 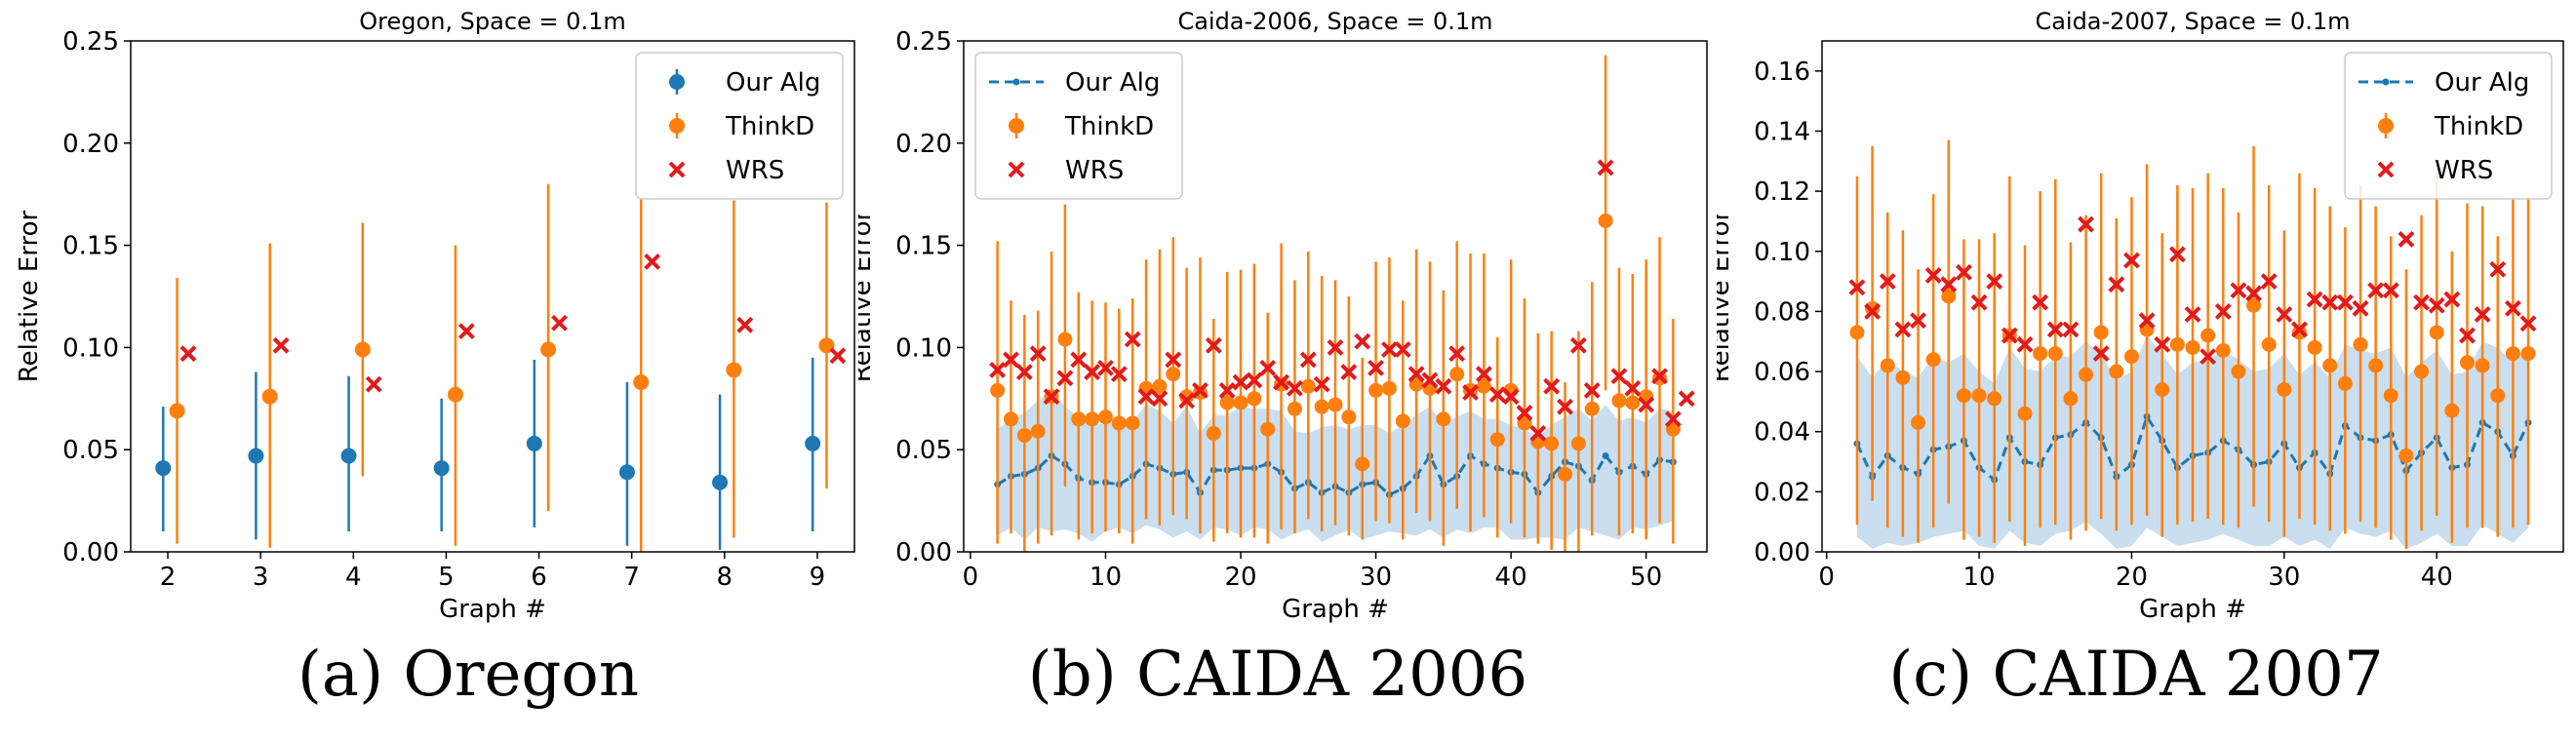 What do you see at coordinates (90, 552) in the screenshot?
I see `y-tick-label: 0.00` at bounding box center [90, 552].